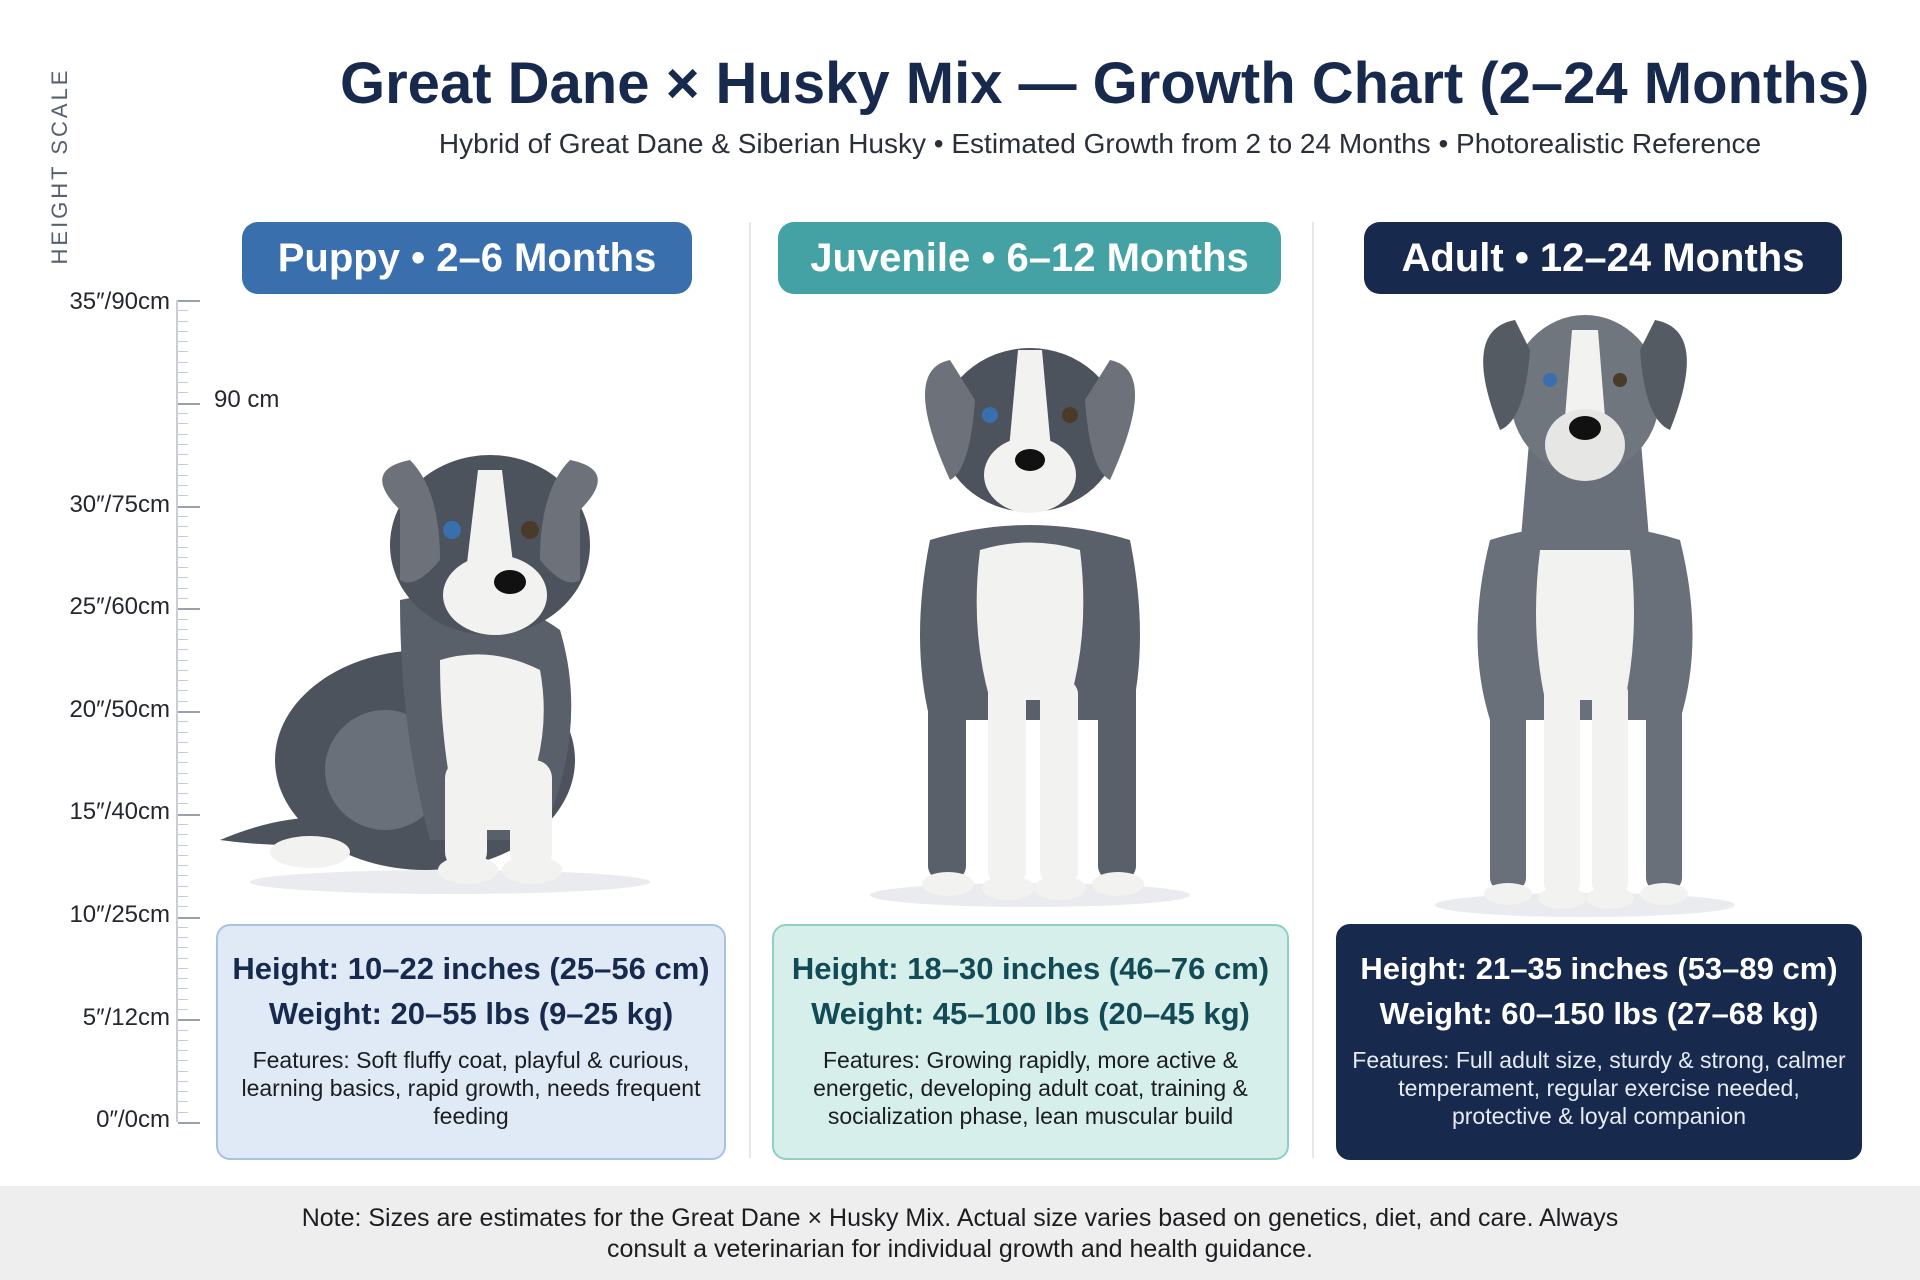 Image resolution: width=1920 pixels, height=1280 pixels. What do you see at coordinates (1029, 258) in the screenshot?
I see `stage-pill-juvenile: Juvenile • 6–12 Months` at bounding box center [1029, 258].